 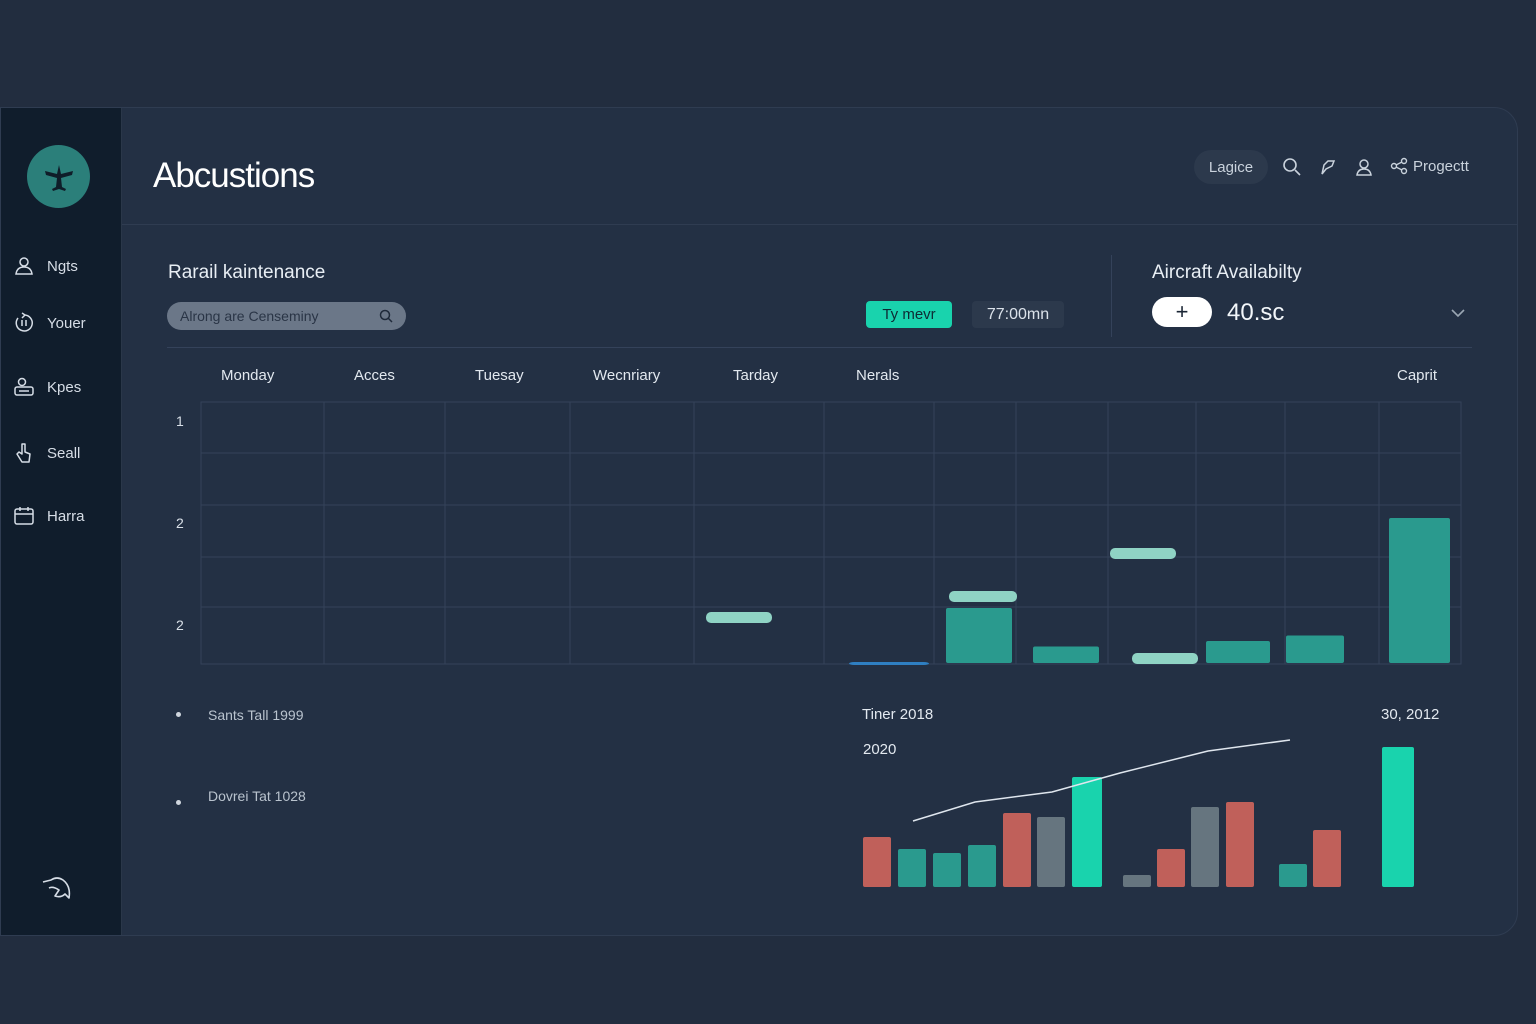 I want to click on sidebar-item-label: Ngts, so click(x=62, y=266).